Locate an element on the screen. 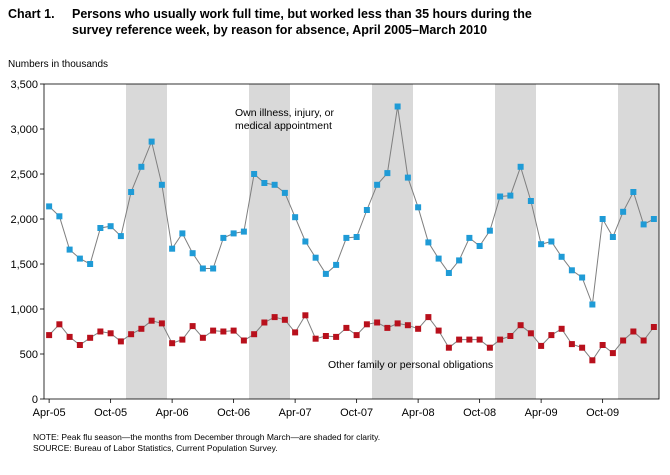 Image resolution: width=670 pixels, height=475 pixels. x-tick-label: Oct-09 is located at coordinates (602, 413).